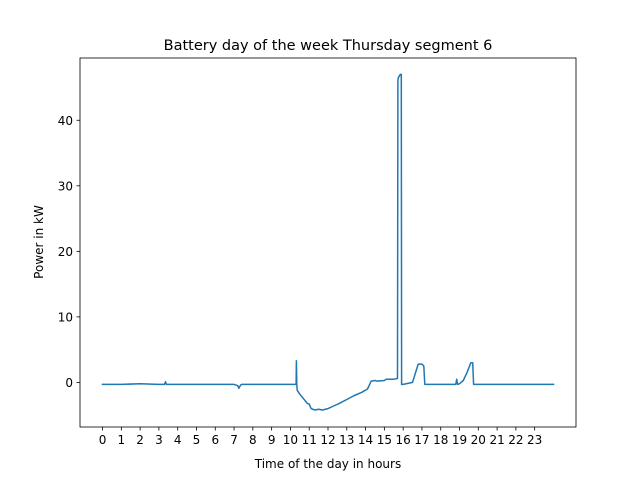 The width and height of the screenshot is (640, 480). What do you see at coordinates (65, 317) in the screenshot?
I see `y-tick-label: 10` at bounding box center [65, 317].